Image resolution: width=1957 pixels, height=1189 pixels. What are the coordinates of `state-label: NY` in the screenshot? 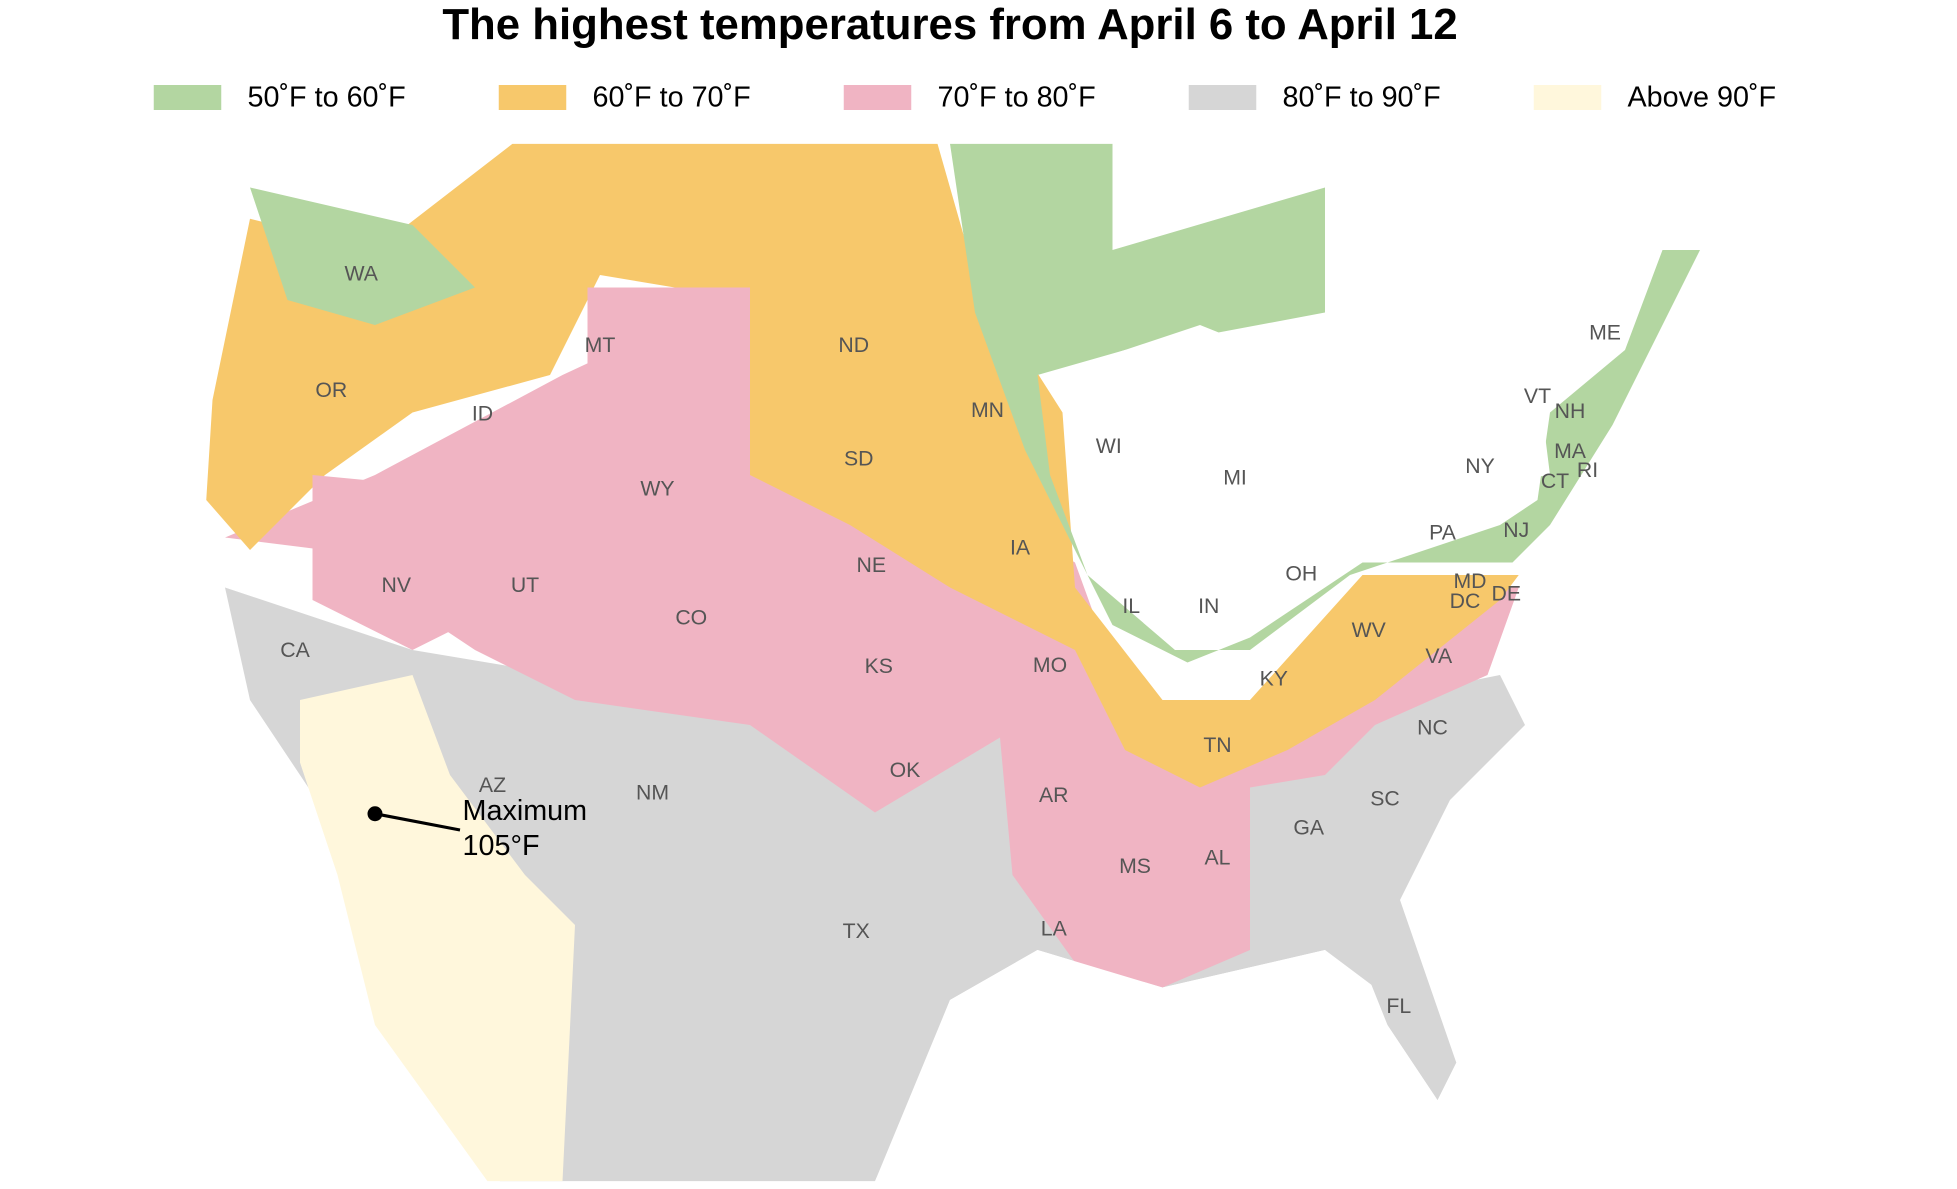 It's located at (1480, 466).